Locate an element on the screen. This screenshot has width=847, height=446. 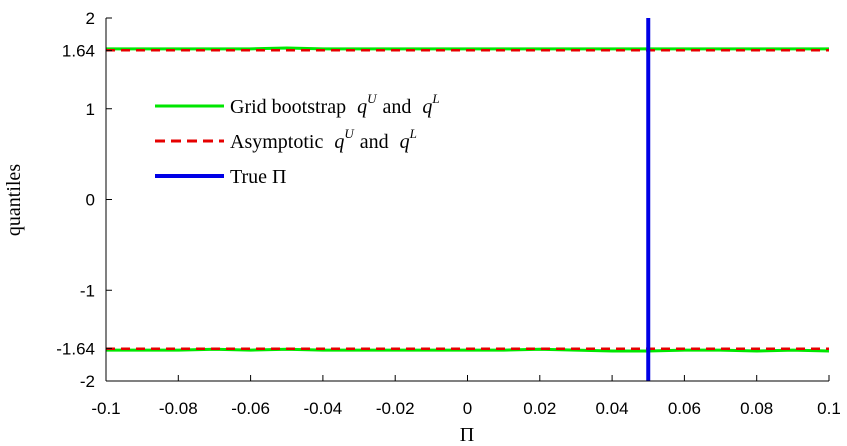
x-tick-label: 0.02 is located at coordinates (539, 408).